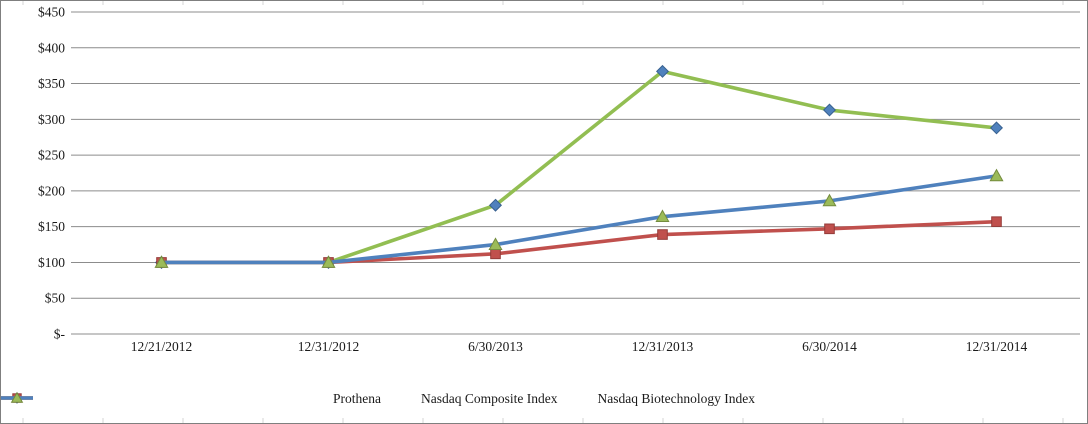 The width and height of the screenshot is (1088, 424). What do you see at coordinates (51, 155) in the screenshot?
I see `y-axis-label: $250` at bounding box center [51, 155].